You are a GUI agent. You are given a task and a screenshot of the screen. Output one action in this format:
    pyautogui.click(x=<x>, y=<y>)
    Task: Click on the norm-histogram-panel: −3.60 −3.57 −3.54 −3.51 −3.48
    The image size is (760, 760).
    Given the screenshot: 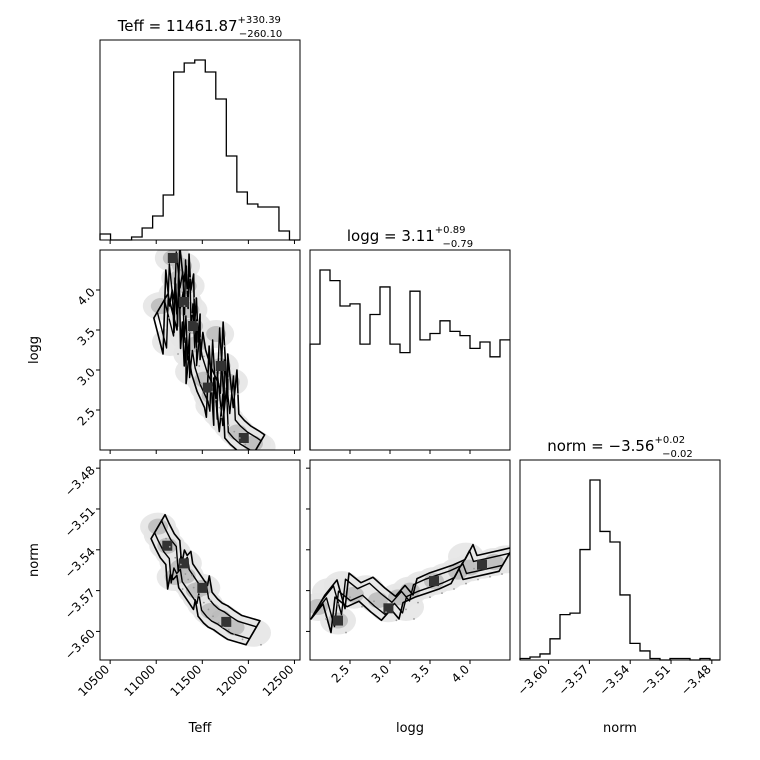 What is the action you would take?
    pyautogui.click(x=618, y=578)
    